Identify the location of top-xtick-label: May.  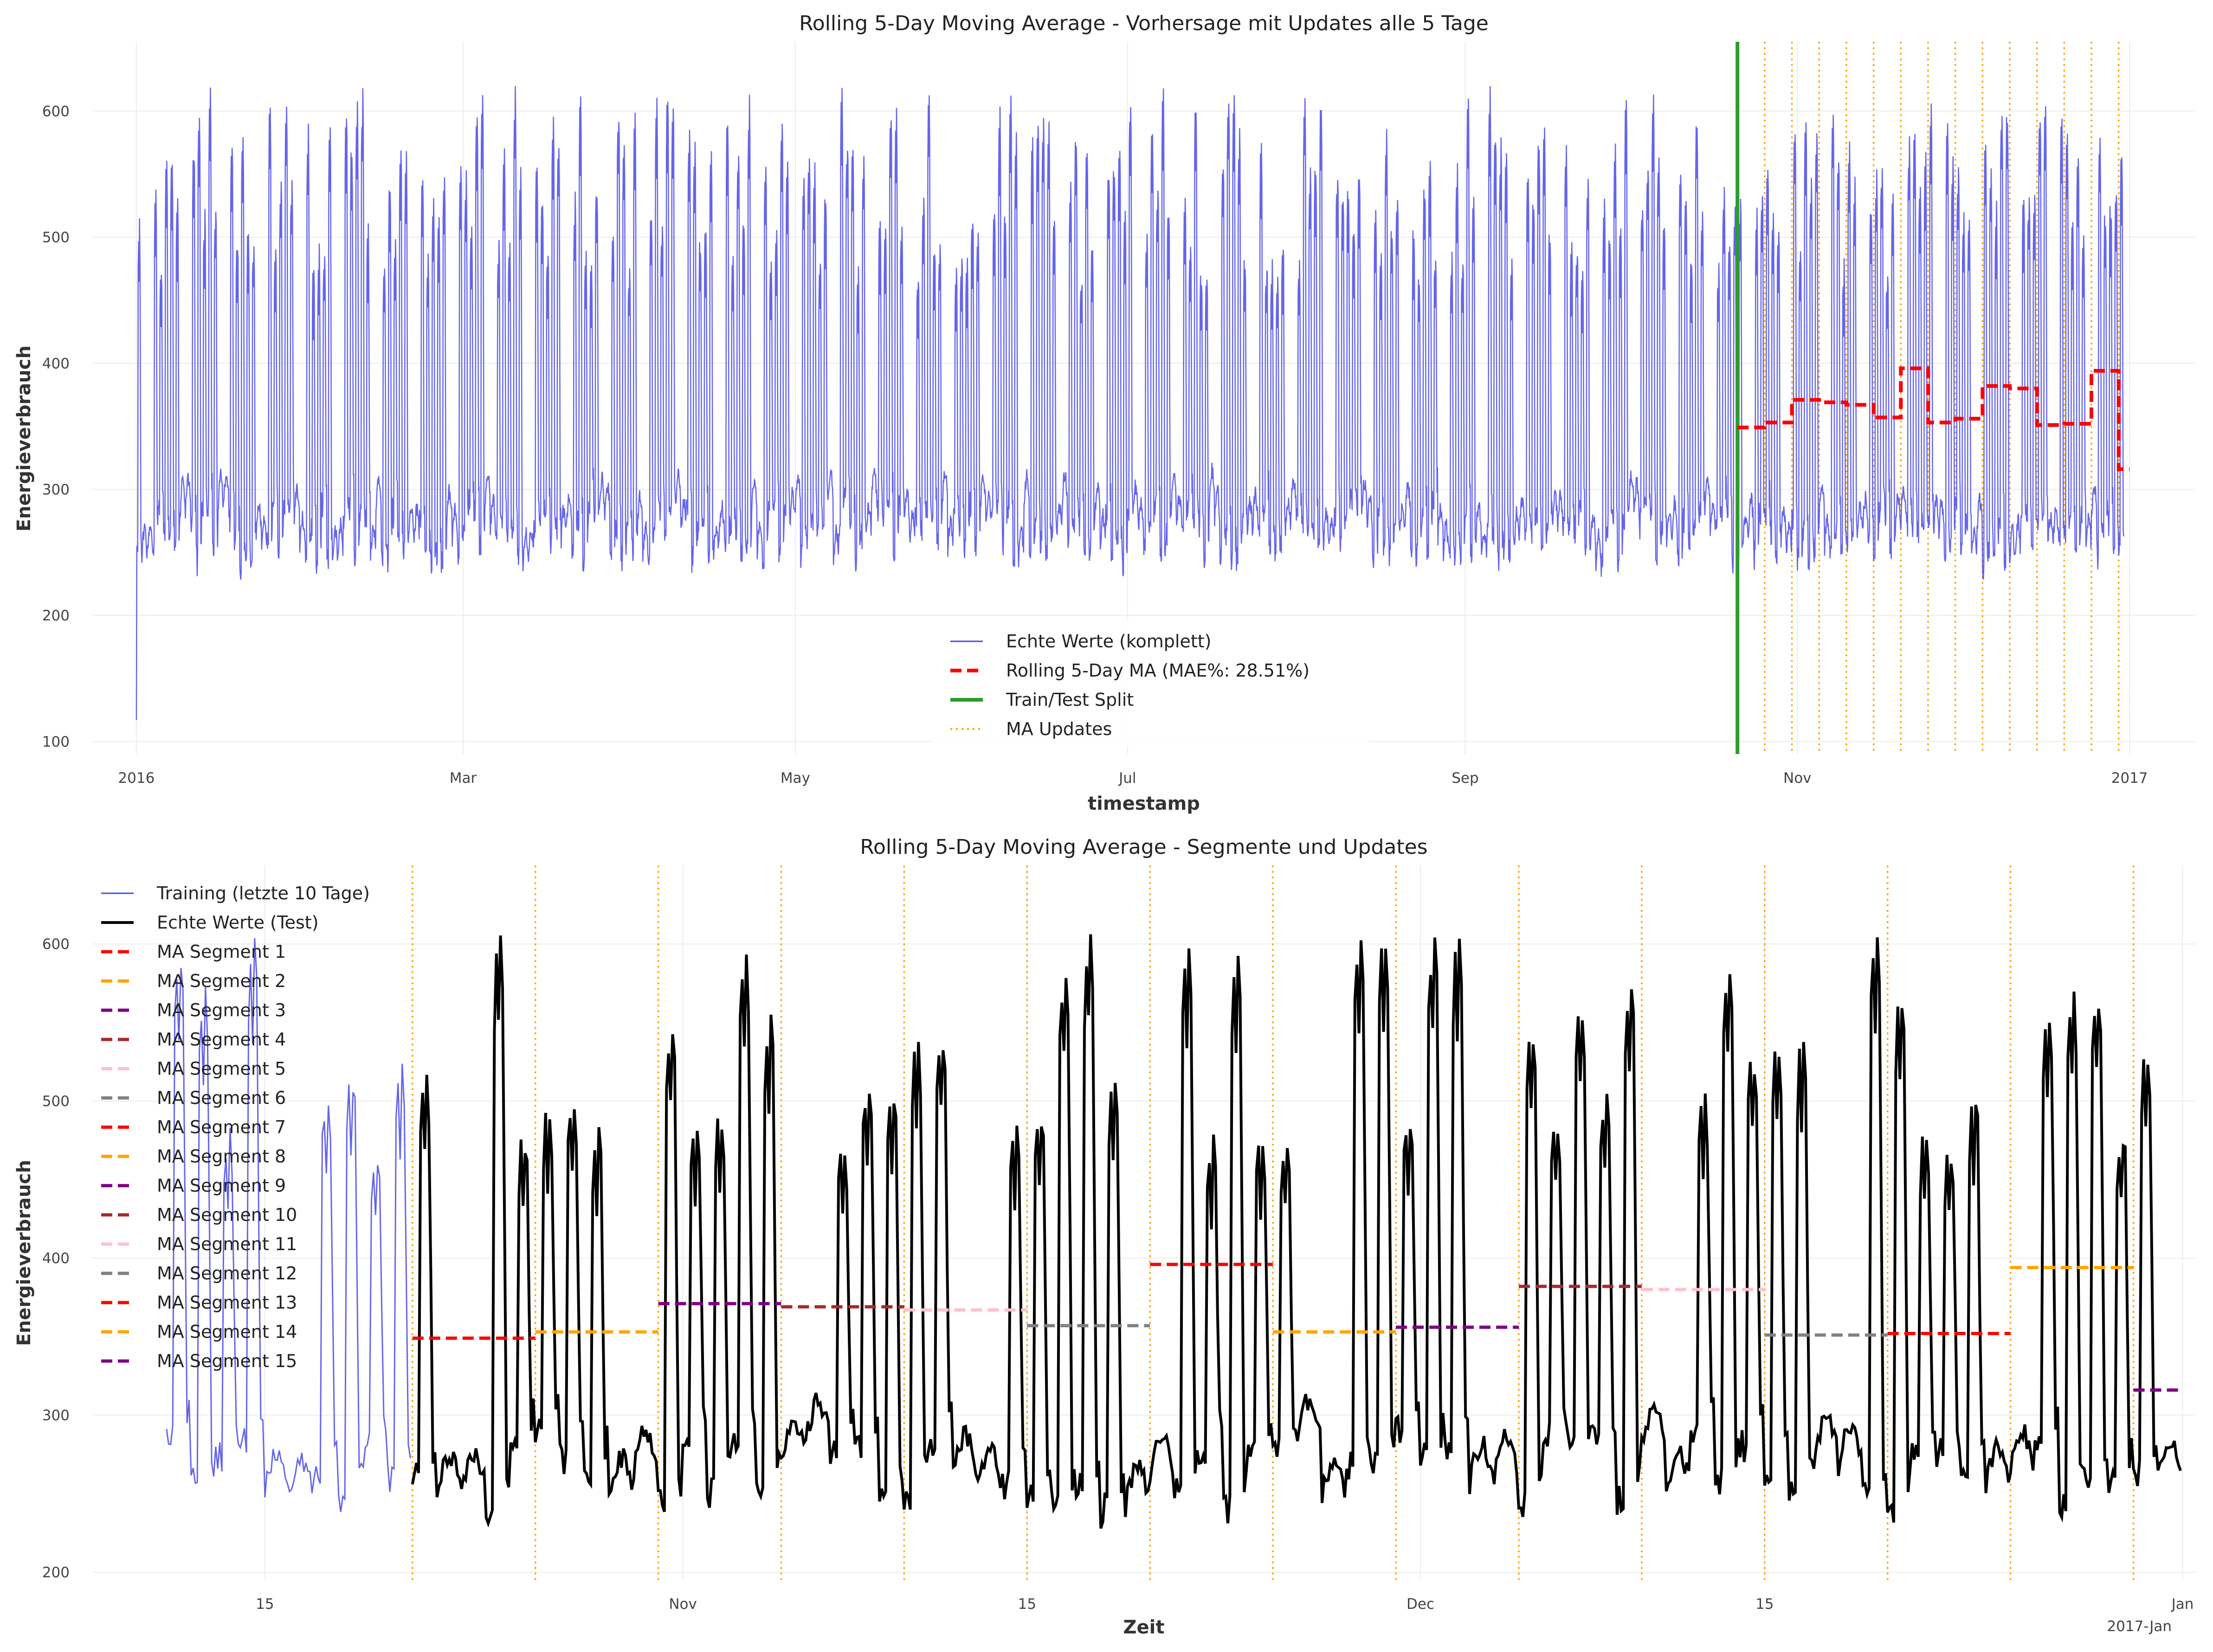
(795, 778).